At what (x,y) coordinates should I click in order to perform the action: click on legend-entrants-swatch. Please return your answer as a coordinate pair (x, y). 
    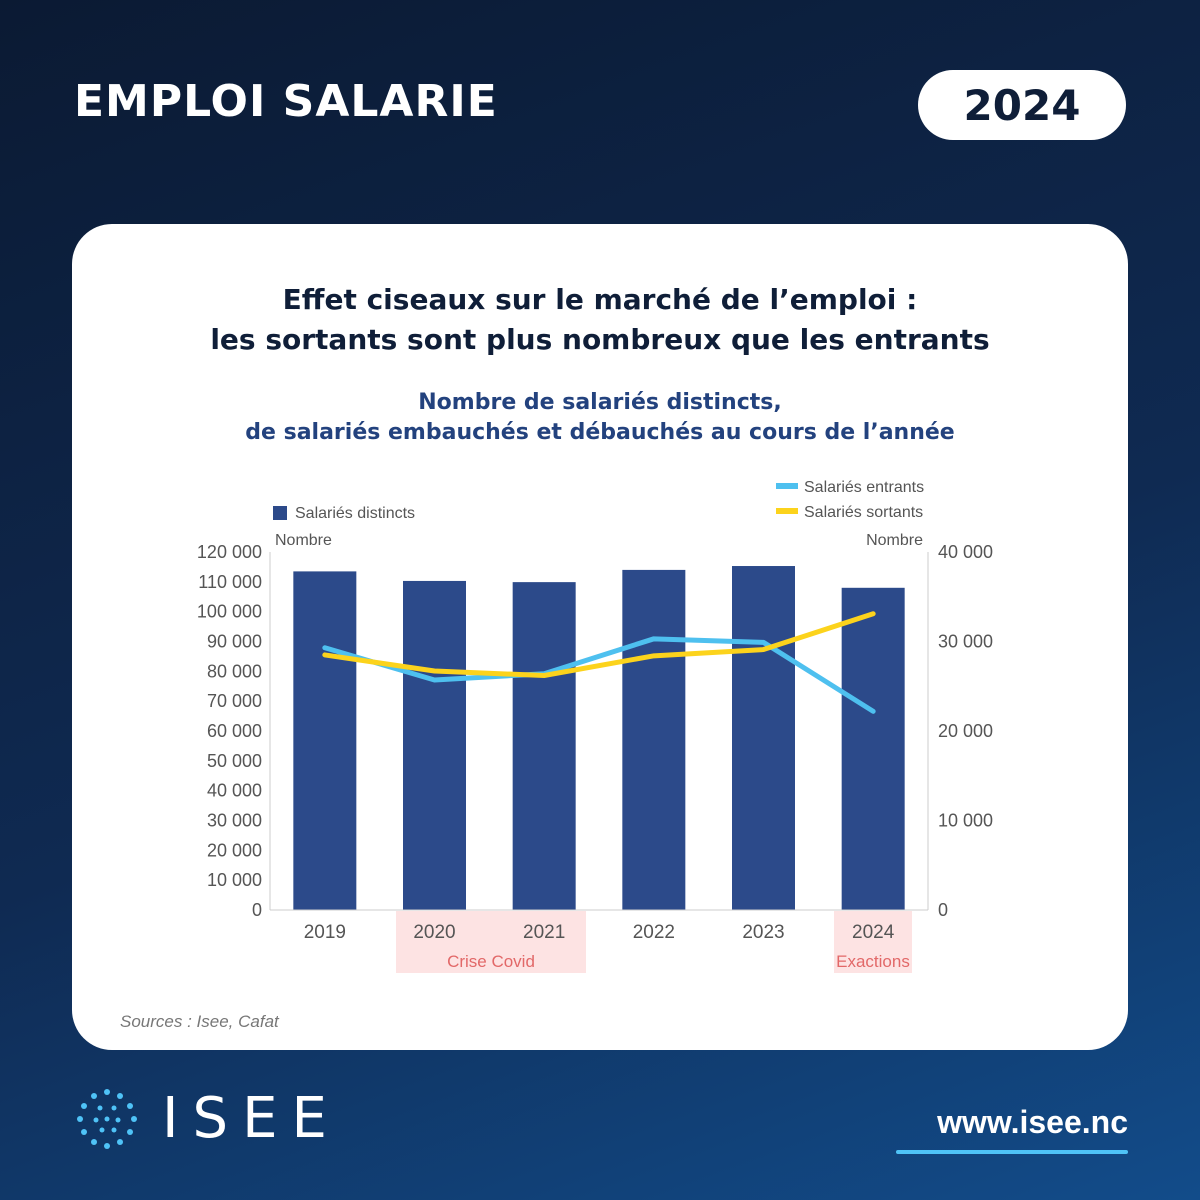
    Looking at the image, I should click on (787, 486).